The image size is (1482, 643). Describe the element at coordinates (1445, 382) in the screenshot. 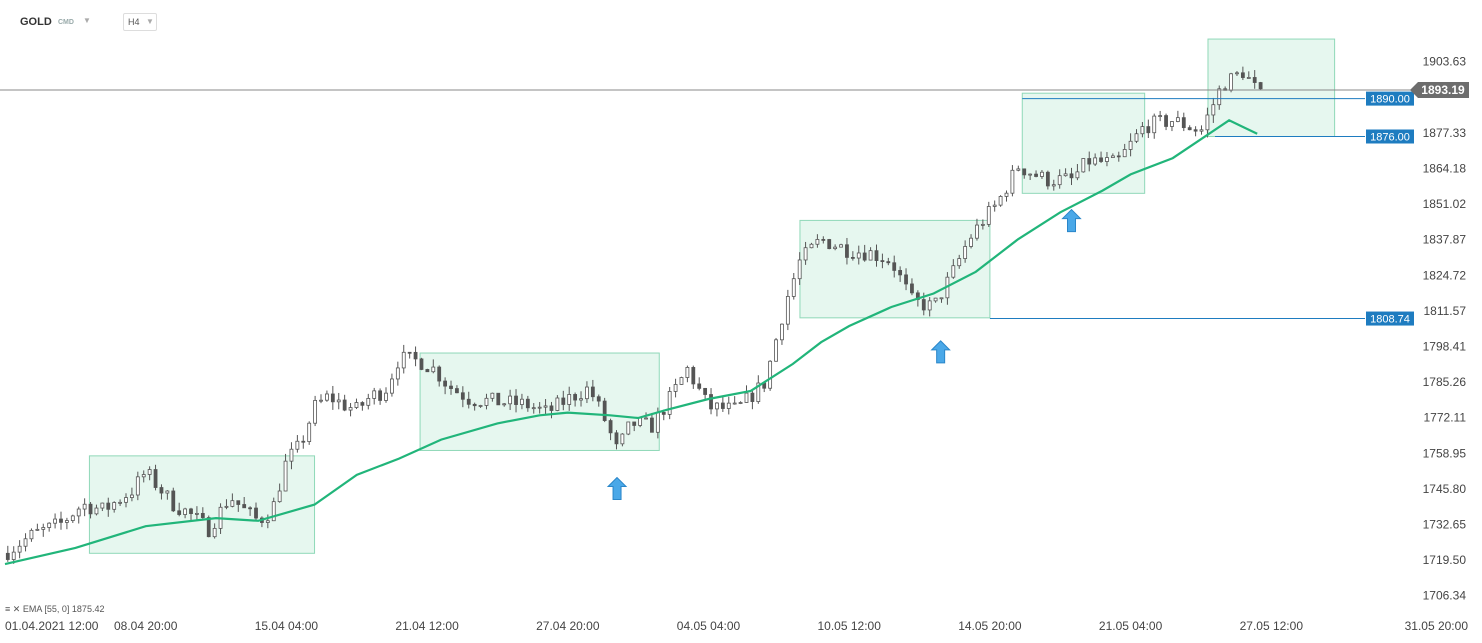

I see `y-tick-label: 1785.26` at that location.